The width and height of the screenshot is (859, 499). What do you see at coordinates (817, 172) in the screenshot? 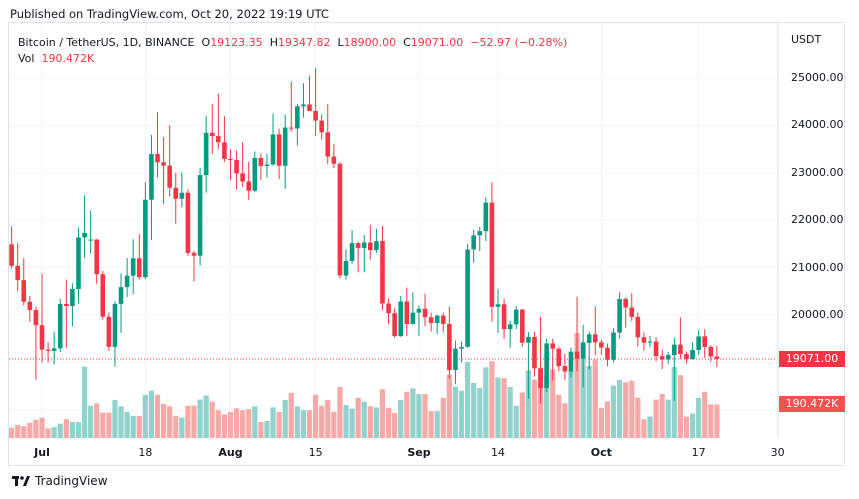
I see `price-tick-label: 23000.00` at bounding box center [817, 172].